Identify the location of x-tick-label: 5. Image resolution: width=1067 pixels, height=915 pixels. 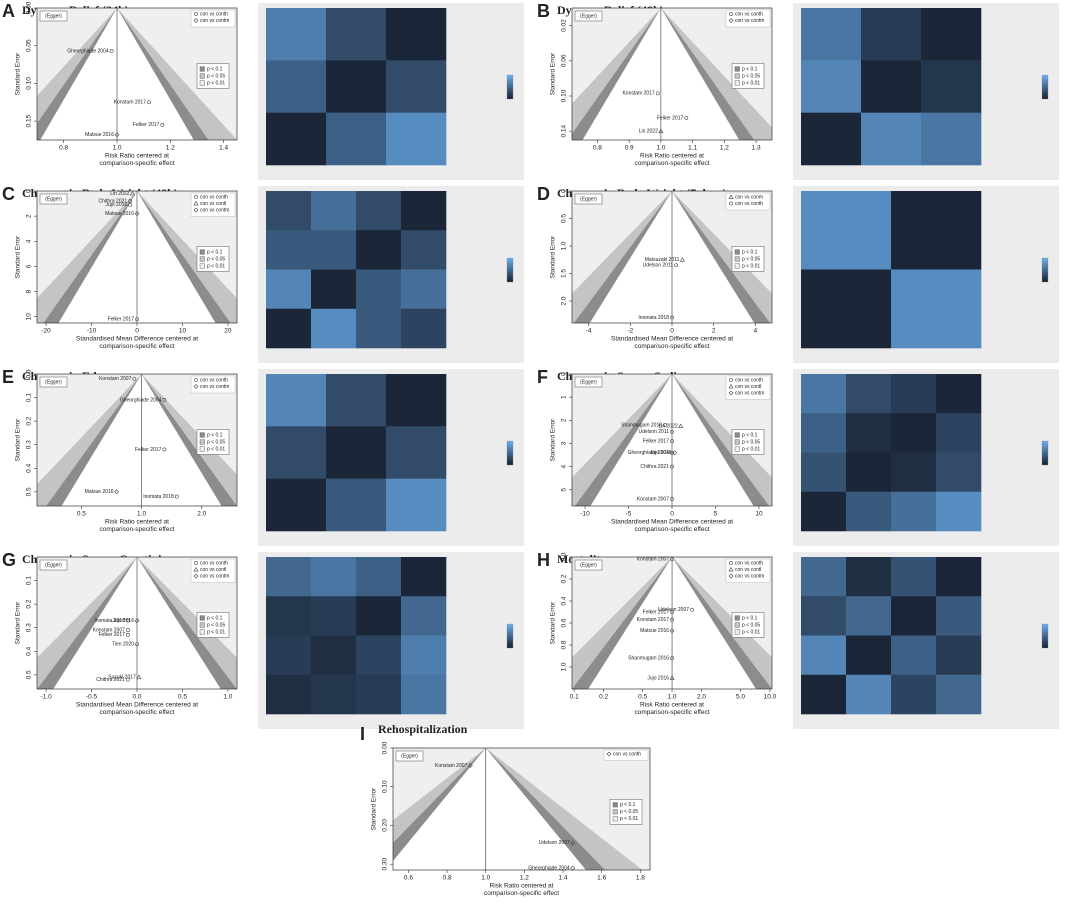
(716, 514).